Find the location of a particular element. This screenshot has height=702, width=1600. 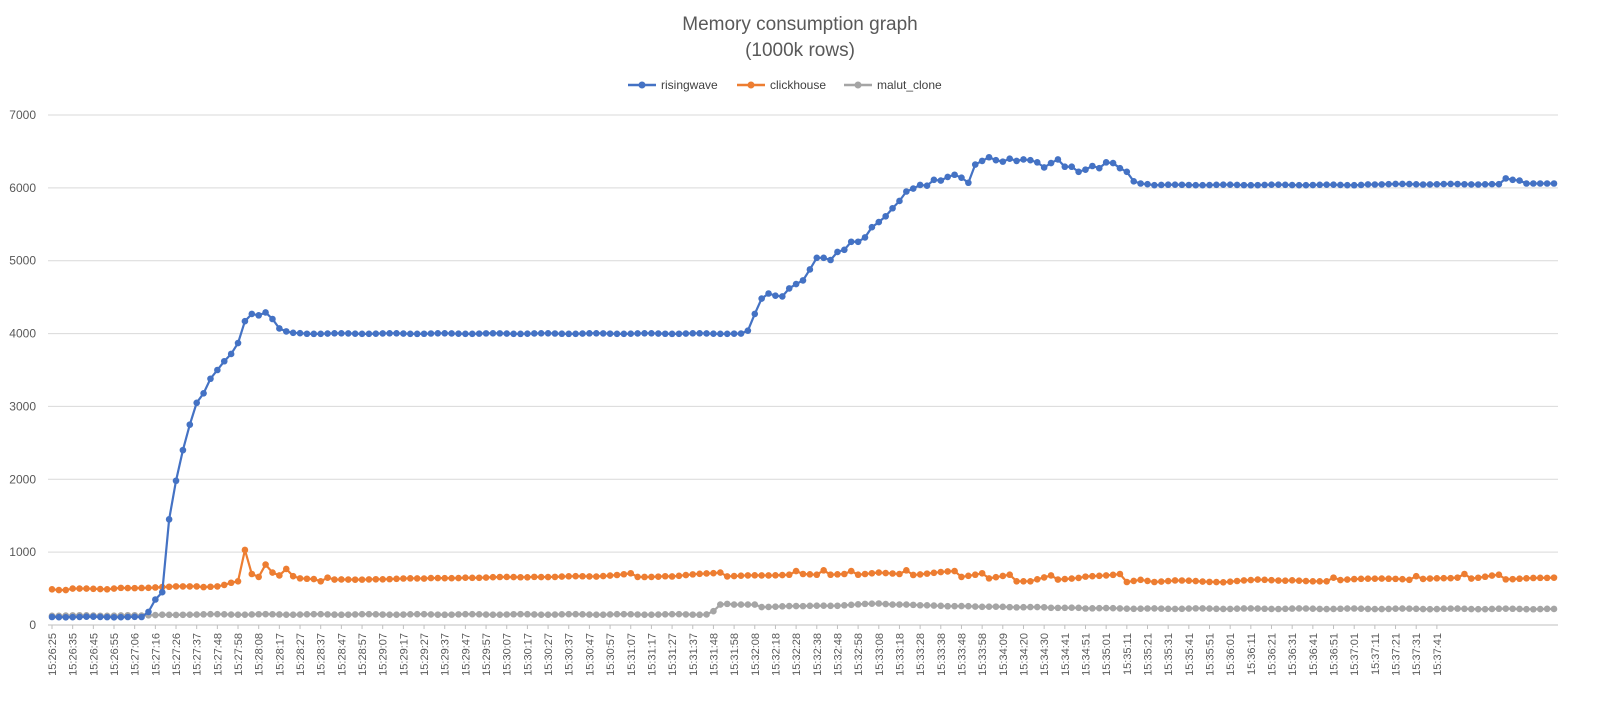

x-tick-label: 15:33:18 is located at coordinates (900, 654).